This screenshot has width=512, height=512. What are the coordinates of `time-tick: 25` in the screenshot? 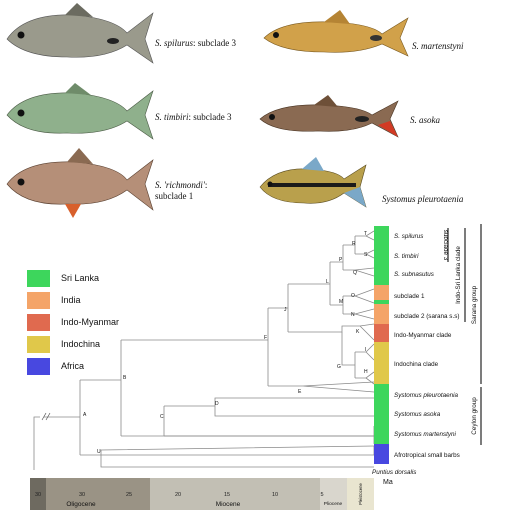 It's located at (129, 495).